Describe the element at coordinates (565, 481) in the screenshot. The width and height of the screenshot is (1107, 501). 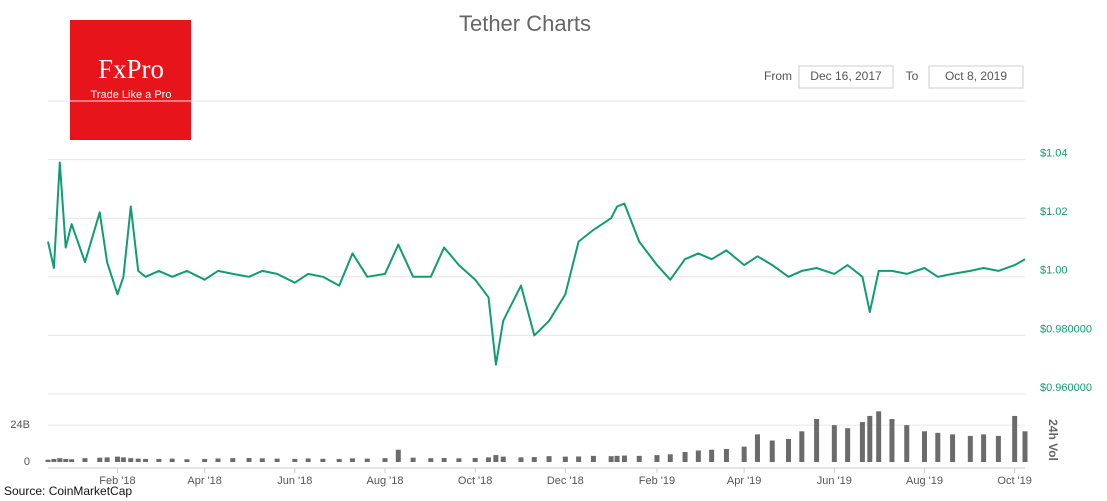
I see `x-tick-label: Dec '18` at that location.